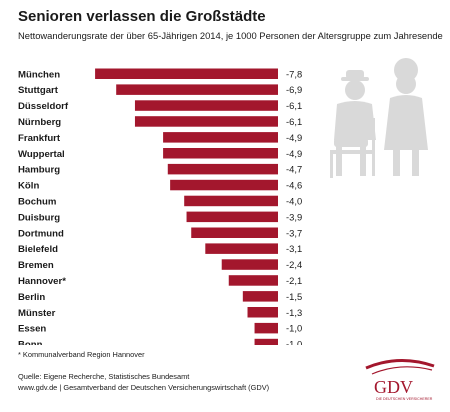 The width and height of the screenshot is (450, 412). Describe the element at coordinates (294, 264) in the screenshot. I see `value-label: -2,4` at that location.